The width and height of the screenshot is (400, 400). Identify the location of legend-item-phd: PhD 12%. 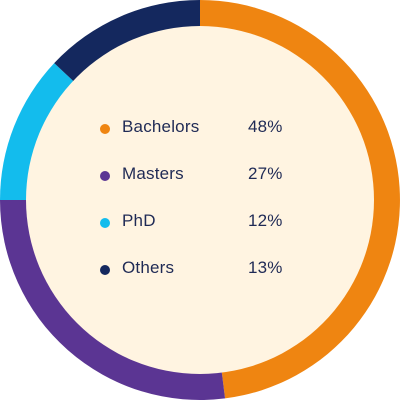
(201, 229).